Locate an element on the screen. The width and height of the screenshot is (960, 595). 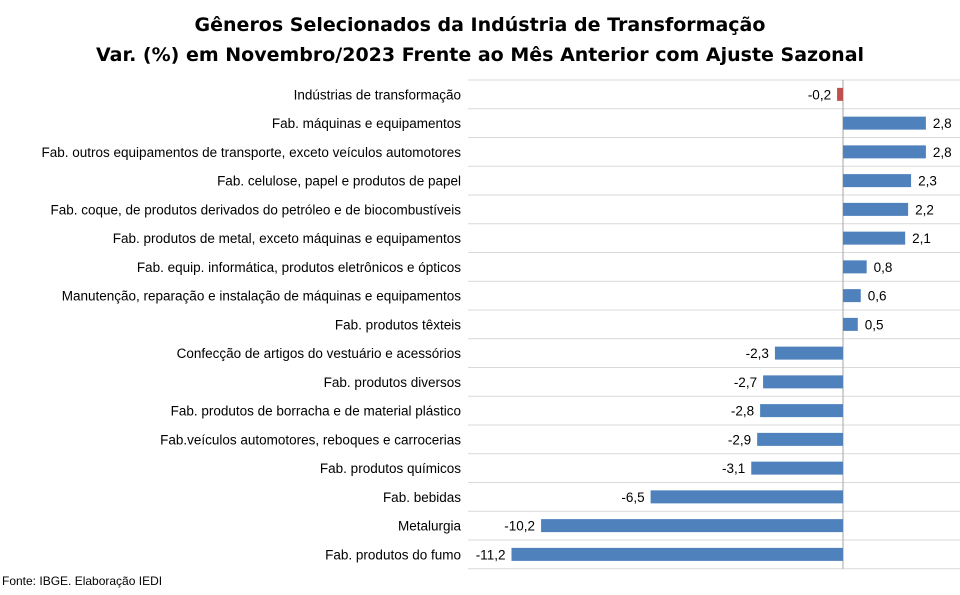
data-label: -11,2 is located at coordinates (491, 554).